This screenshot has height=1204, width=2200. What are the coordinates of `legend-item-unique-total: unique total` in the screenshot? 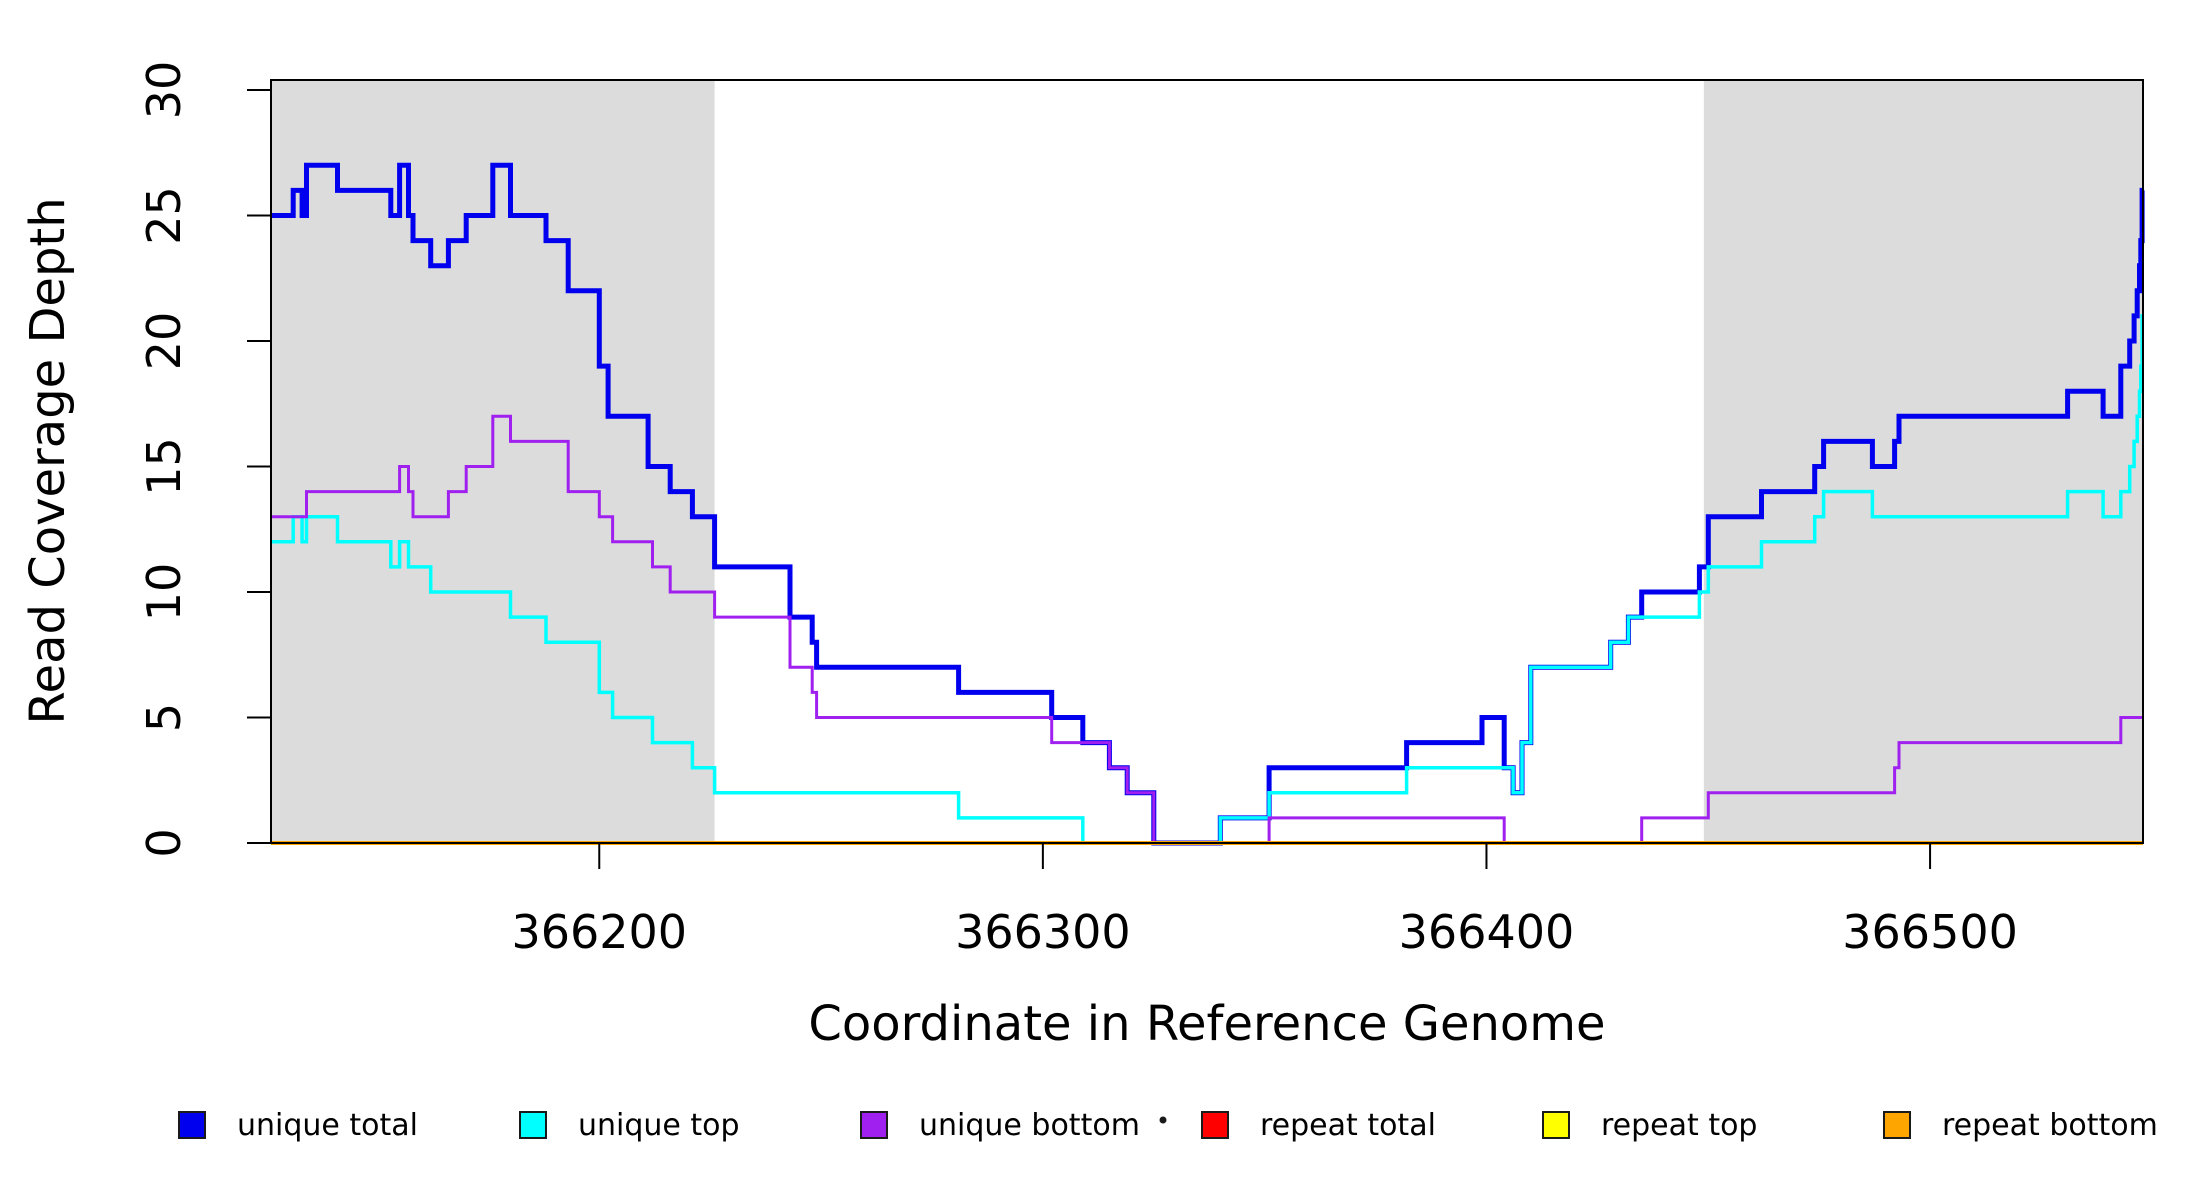 It's located at (298, 1125).